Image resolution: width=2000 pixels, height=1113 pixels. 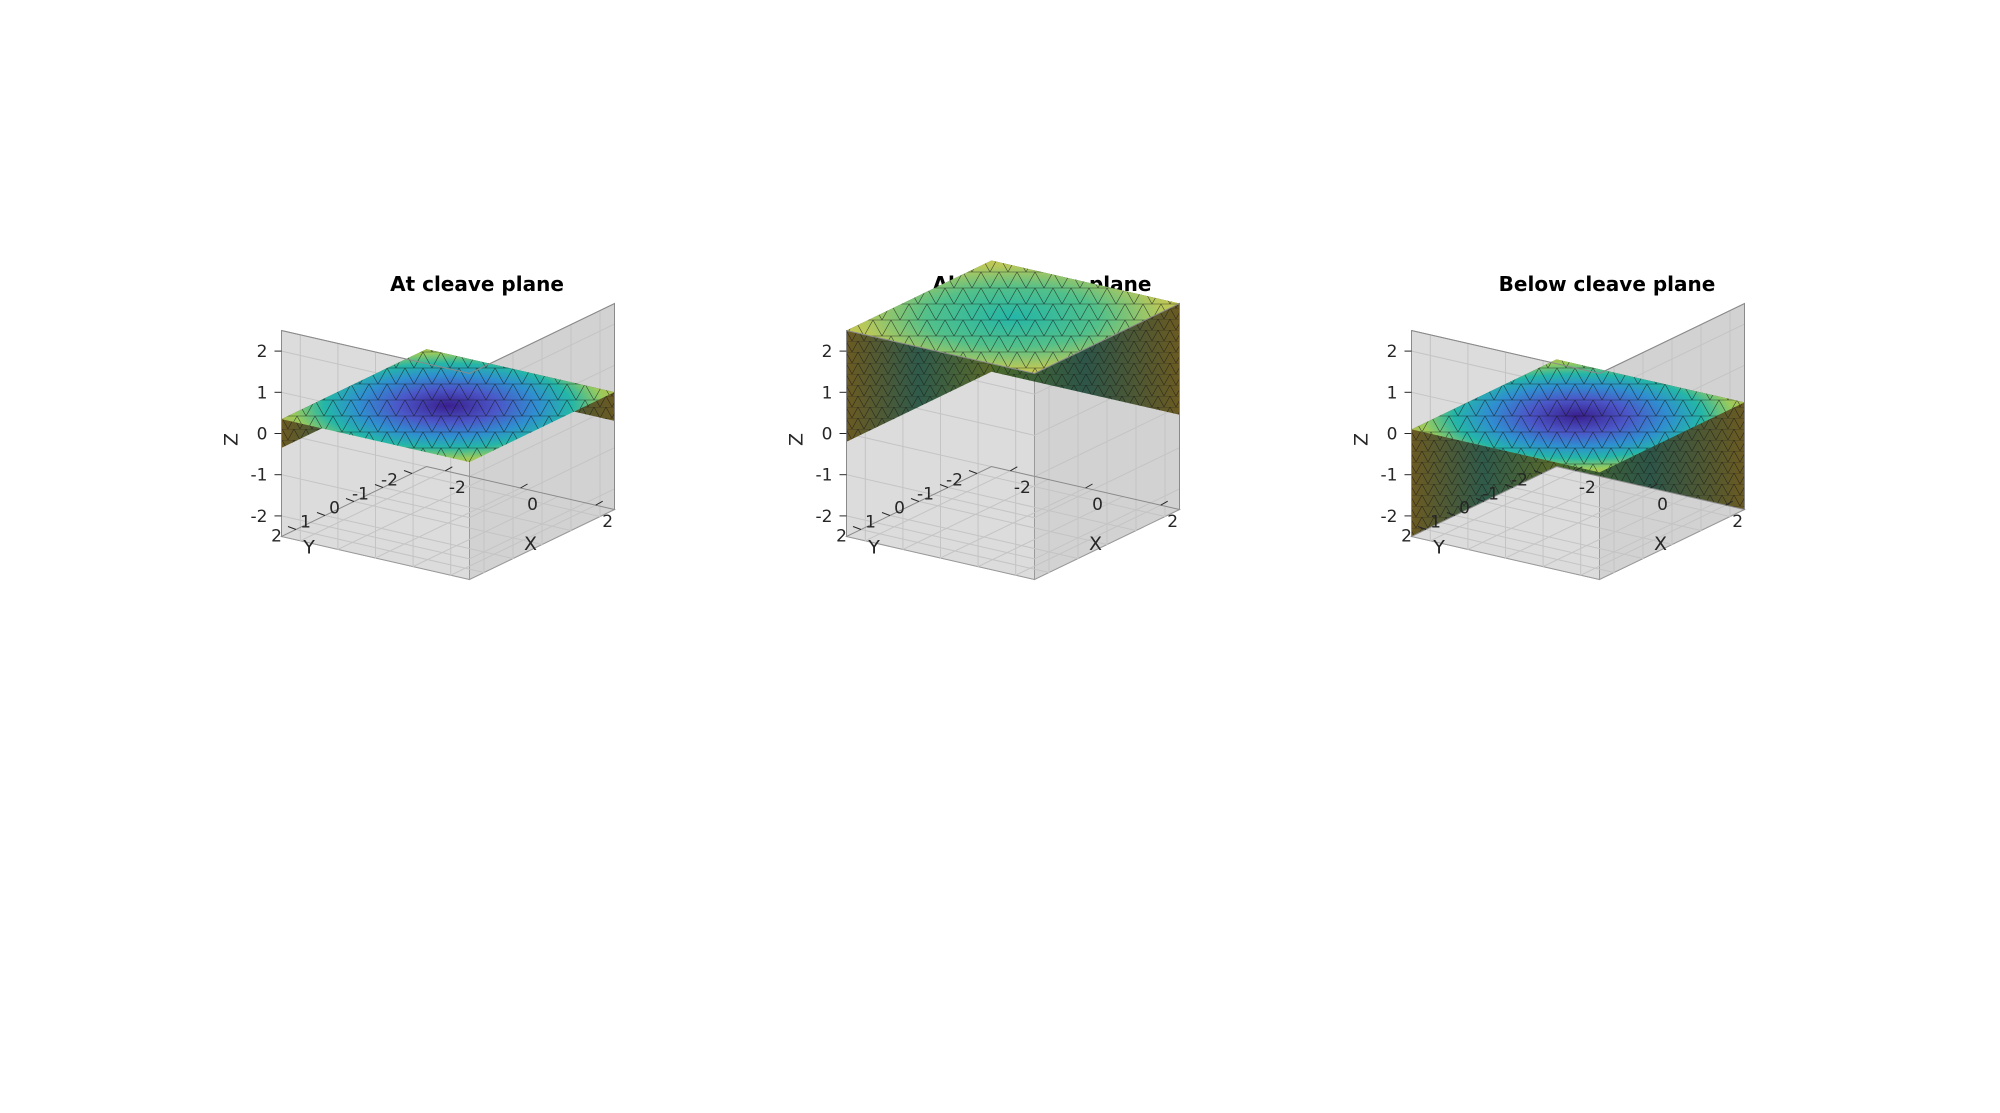 What do you see at coordinates (1607, 284) in the screenshot?
I see `panel-title: Below cleave plane` at bounding box center [1607, 284].